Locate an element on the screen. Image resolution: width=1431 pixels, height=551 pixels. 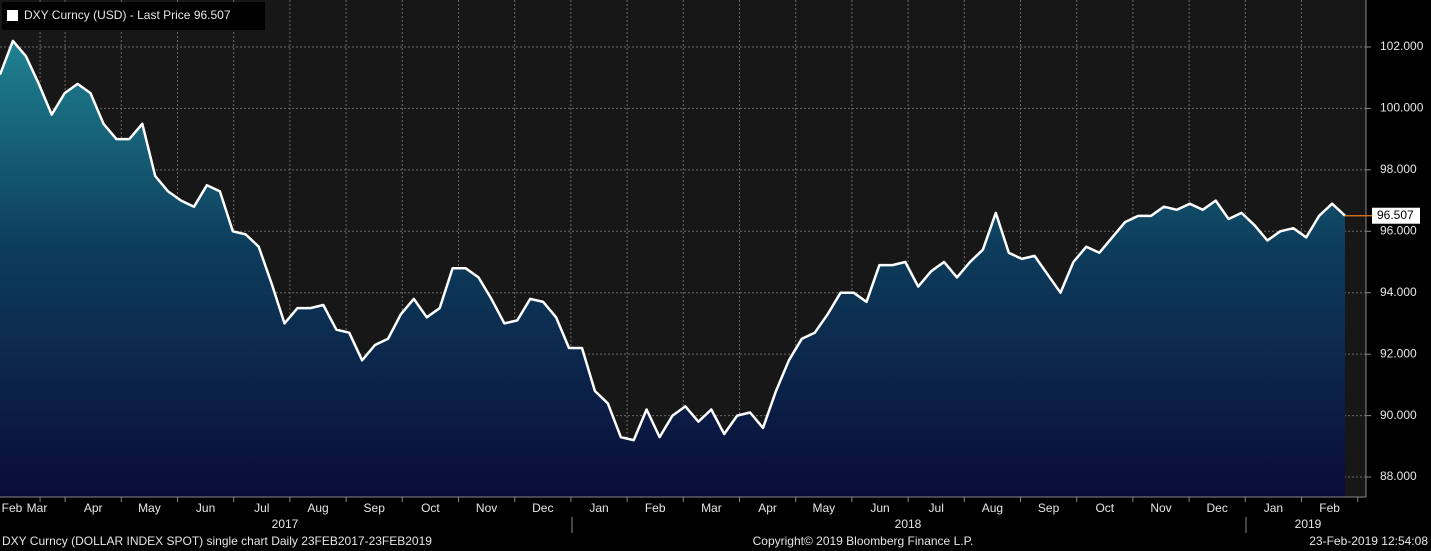
y-tick-label: 100.000 is located at coordinates (1402, 108).